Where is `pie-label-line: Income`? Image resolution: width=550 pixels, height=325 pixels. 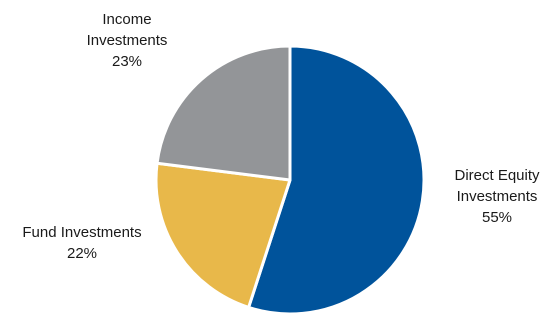
pie-label-line: Income is located at coordinates (126, 19).